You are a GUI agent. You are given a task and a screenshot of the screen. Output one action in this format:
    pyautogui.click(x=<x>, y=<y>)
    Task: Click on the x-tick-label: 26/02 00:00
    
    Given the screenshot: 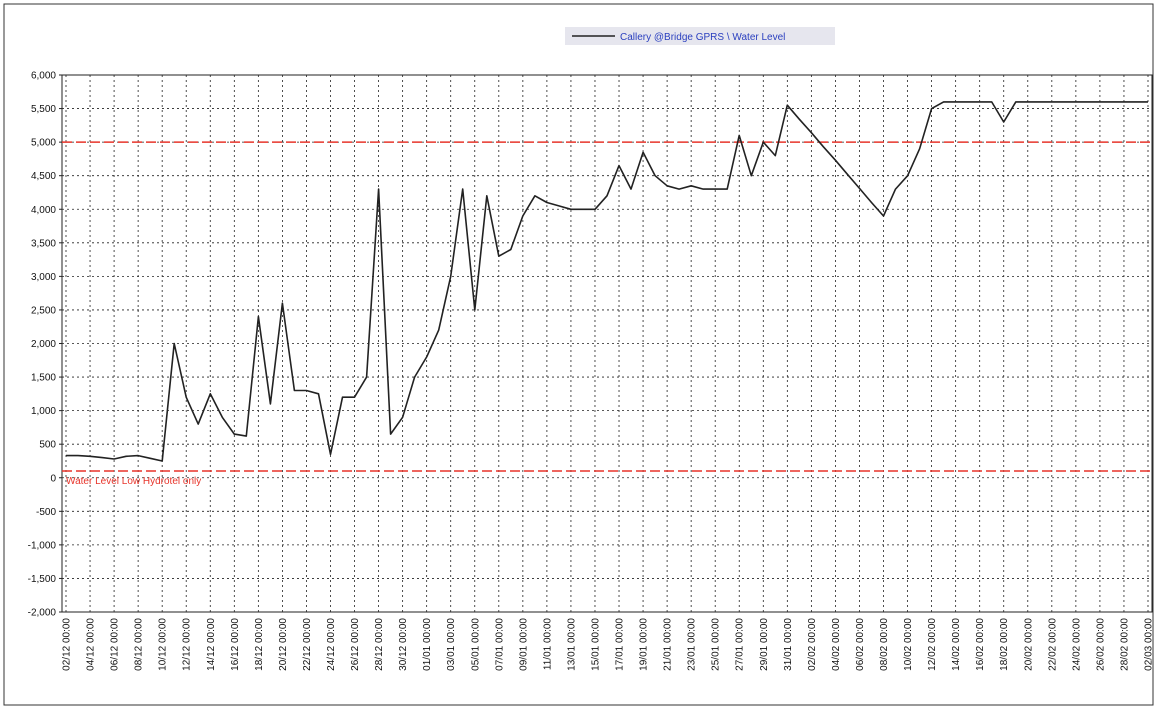 What is the action you would take?
    pyautogui.click(x=1100, y=644)
    